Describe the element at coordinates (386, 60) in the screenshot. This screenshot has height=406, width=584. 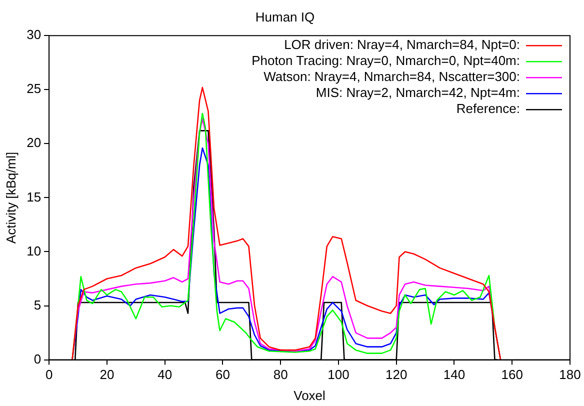
I see `legend-label: Photon Tracing: Nray=0, Nmarch=0, Npt=40m:` at that location.